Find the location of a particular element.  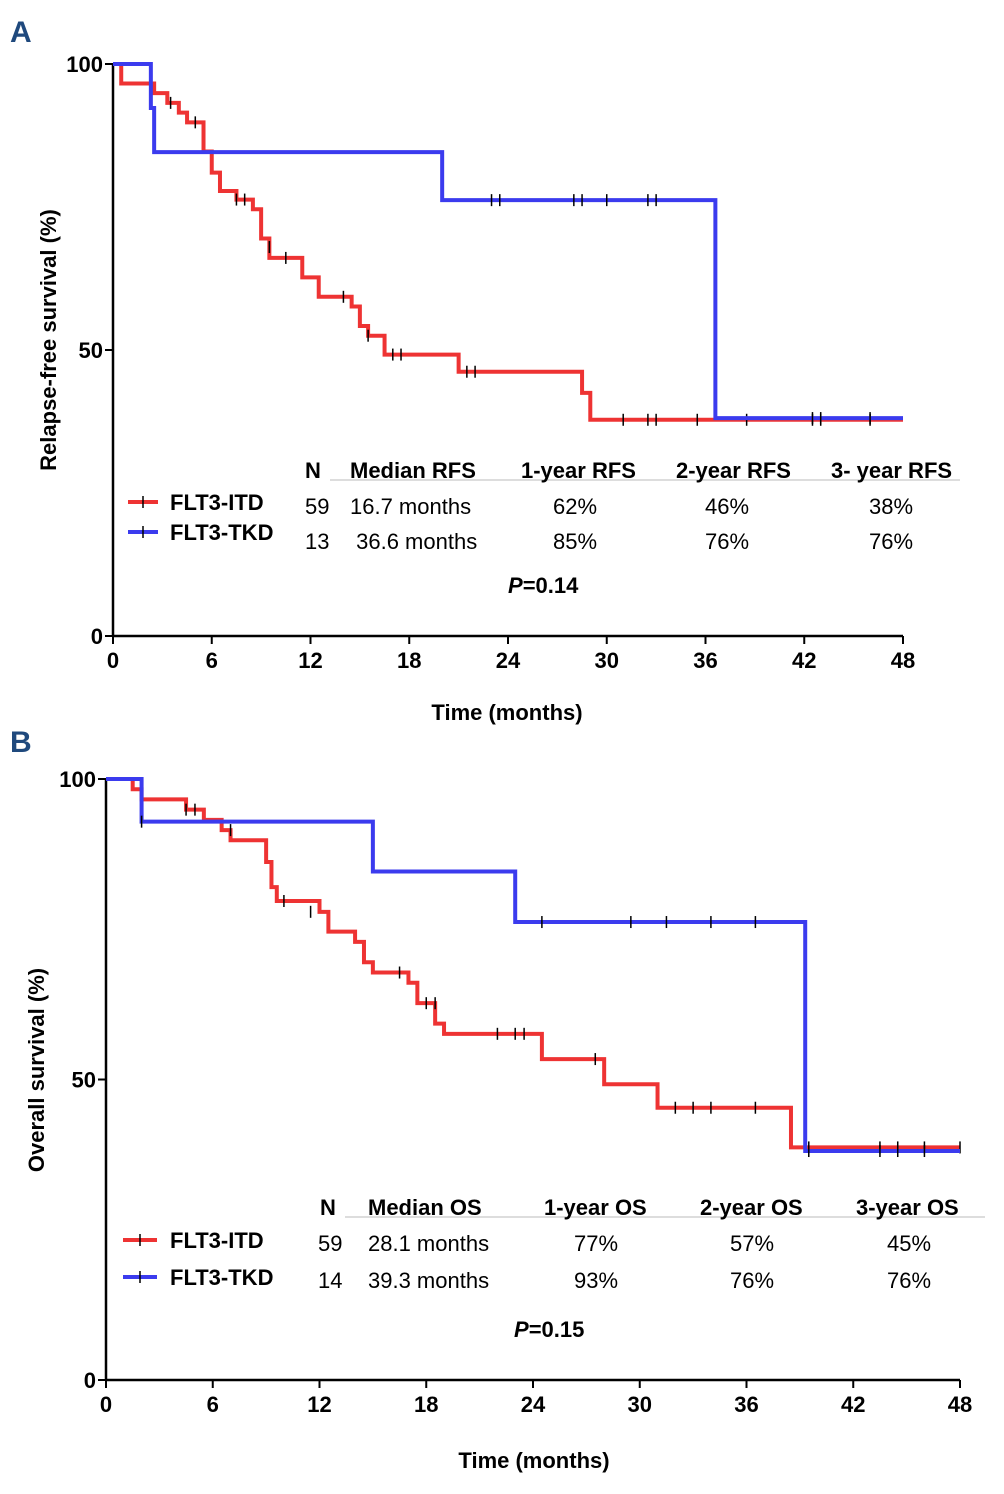

panel-a-x-tick-label: 12 is located at coordinates (310, 660).